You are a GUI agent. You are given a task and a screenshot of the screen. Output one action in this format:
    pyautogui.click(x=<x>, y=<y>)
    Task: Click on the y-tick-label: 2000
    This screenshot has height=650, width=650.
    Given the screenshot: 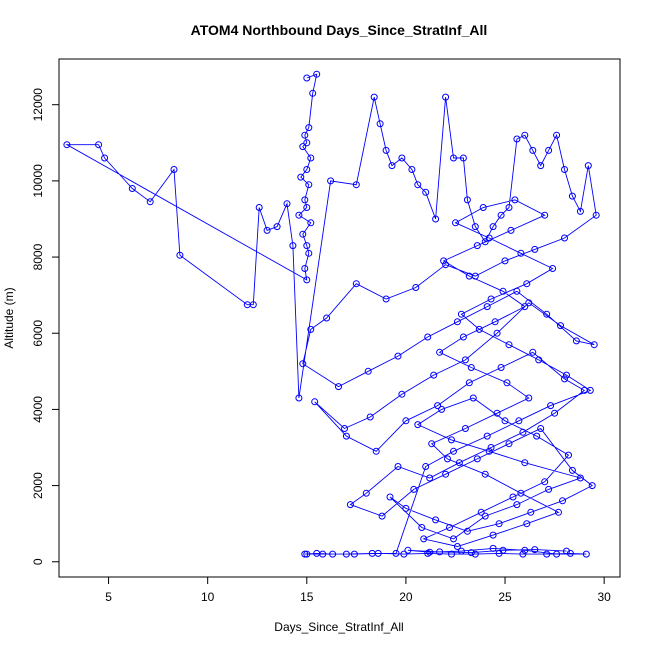 What is the action you would take?
    pyautogui.click(x=38, y=485)
    